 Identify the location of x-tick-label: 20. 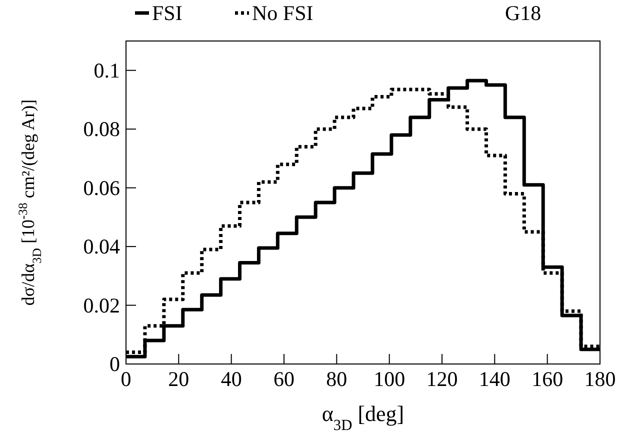
(179, 379).